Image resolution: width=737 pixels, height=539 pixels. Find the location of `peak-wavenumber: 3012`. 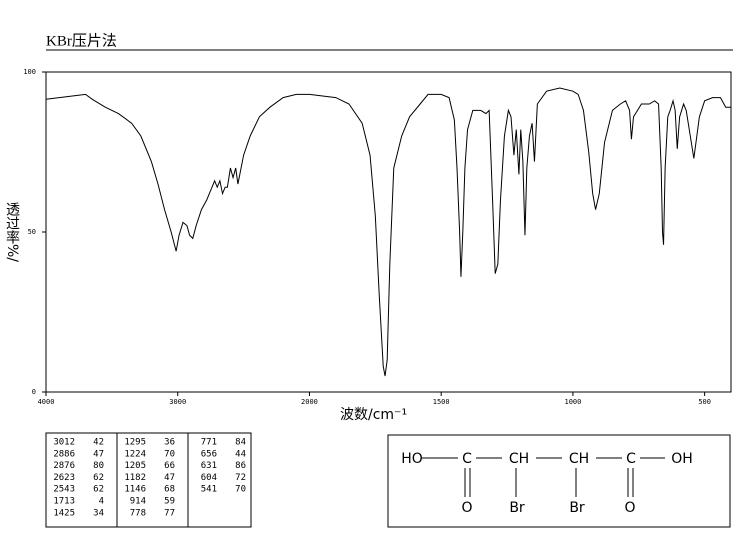

peak-wavenumber: 3012 is located at coordinates (64, 443).